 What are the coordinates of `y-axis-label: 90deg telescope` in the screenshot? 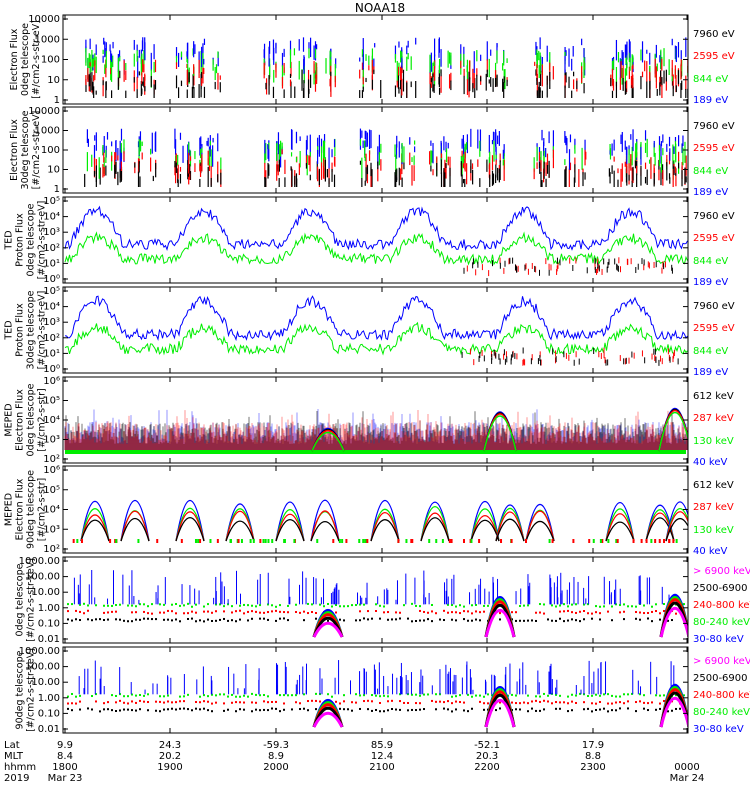 It's located at (31, 509).